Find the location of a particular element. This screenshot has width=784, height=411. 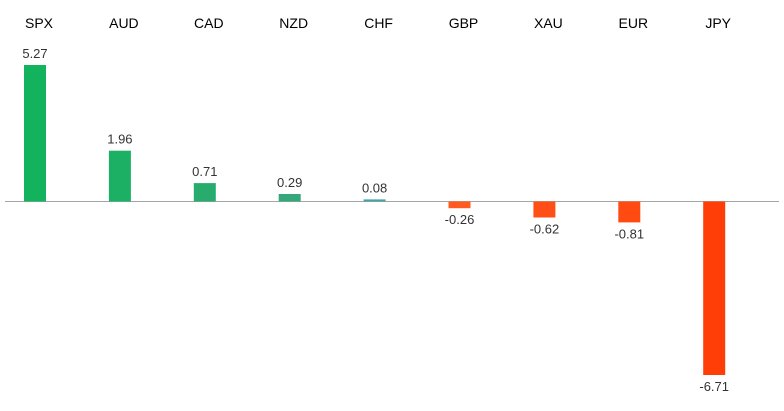

value-label-gbp: -0.26 is located at coordinates (460, 219).